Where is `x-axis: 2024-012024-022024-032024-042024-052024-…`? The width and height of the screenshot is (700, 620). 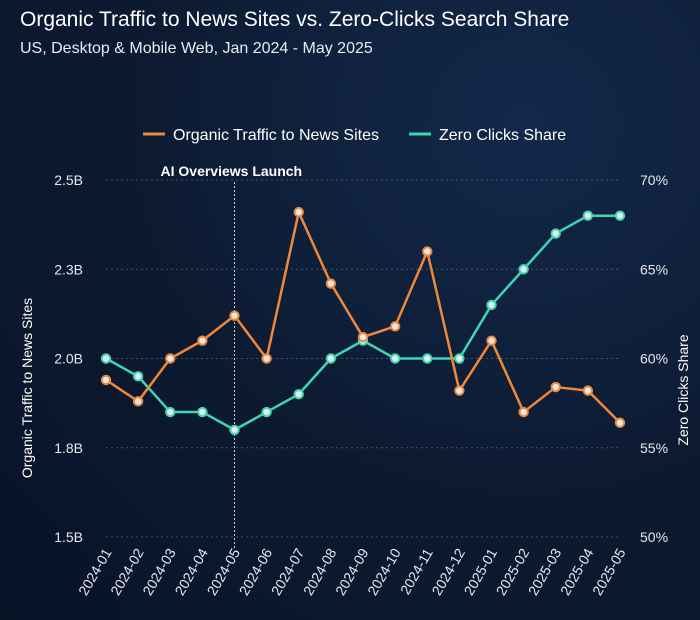
x-axis: 2024-012024-022024-032024-042024-052024-… is located at coordinates (352, 571).